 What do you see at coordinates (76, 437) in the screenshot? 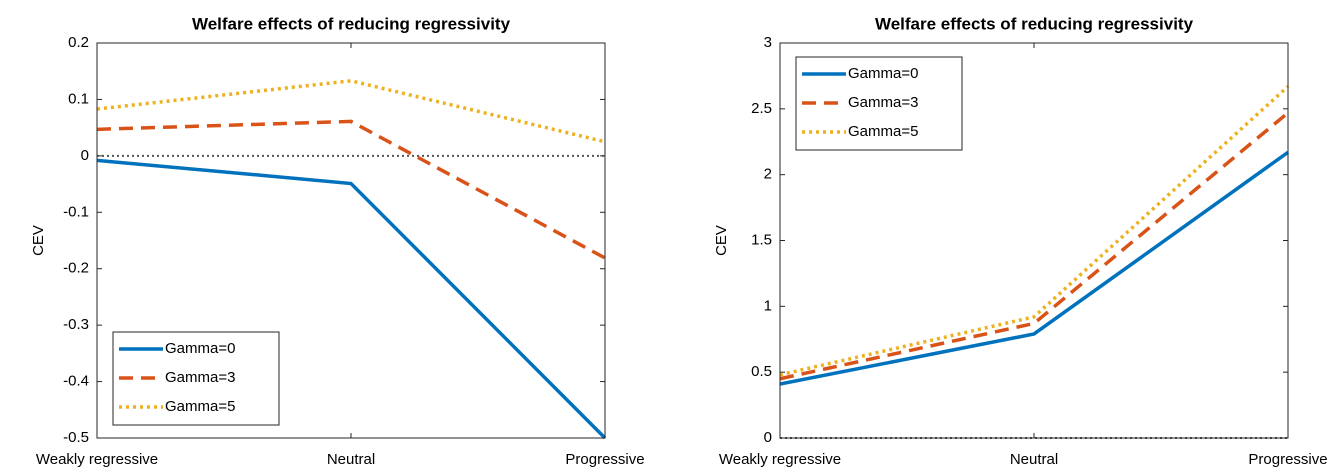
I see `y-tick-label: -0.5` at bounding box center [76, 437].